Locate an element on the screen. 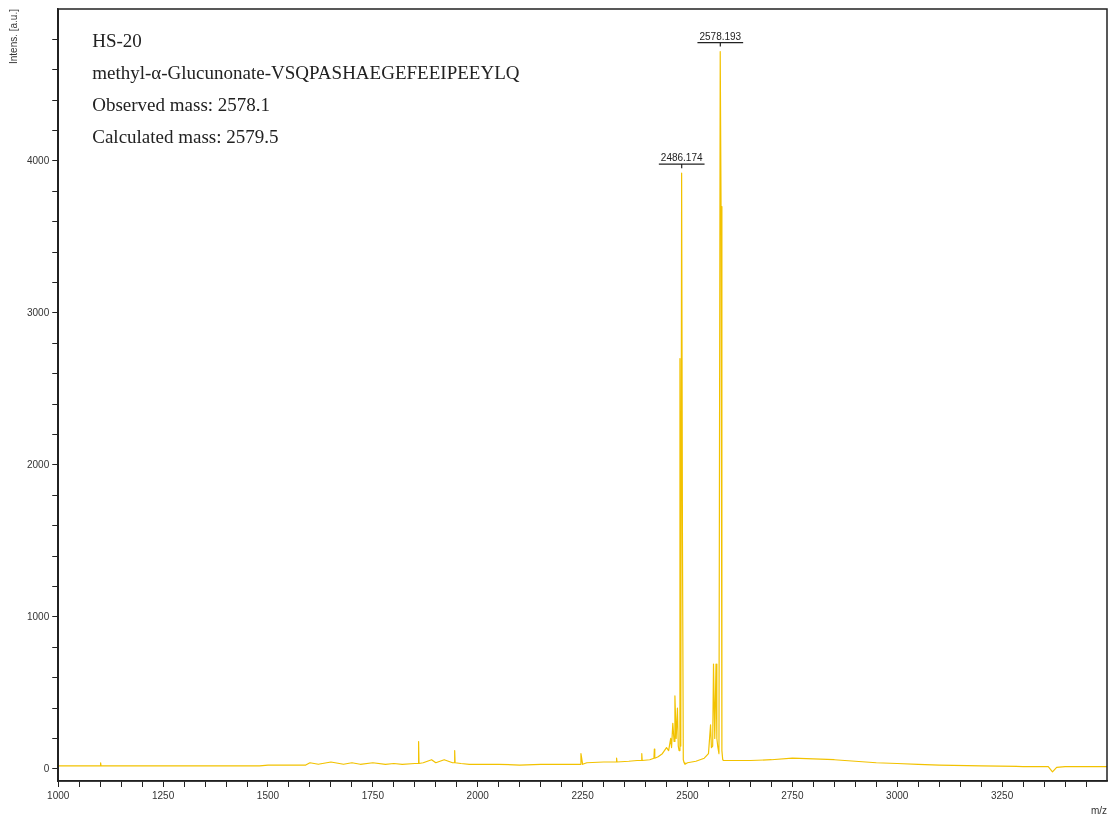 The width and height of the screenshot is (1113, 821). x-tick-label: 3000 is located at coordinates (897, 795).